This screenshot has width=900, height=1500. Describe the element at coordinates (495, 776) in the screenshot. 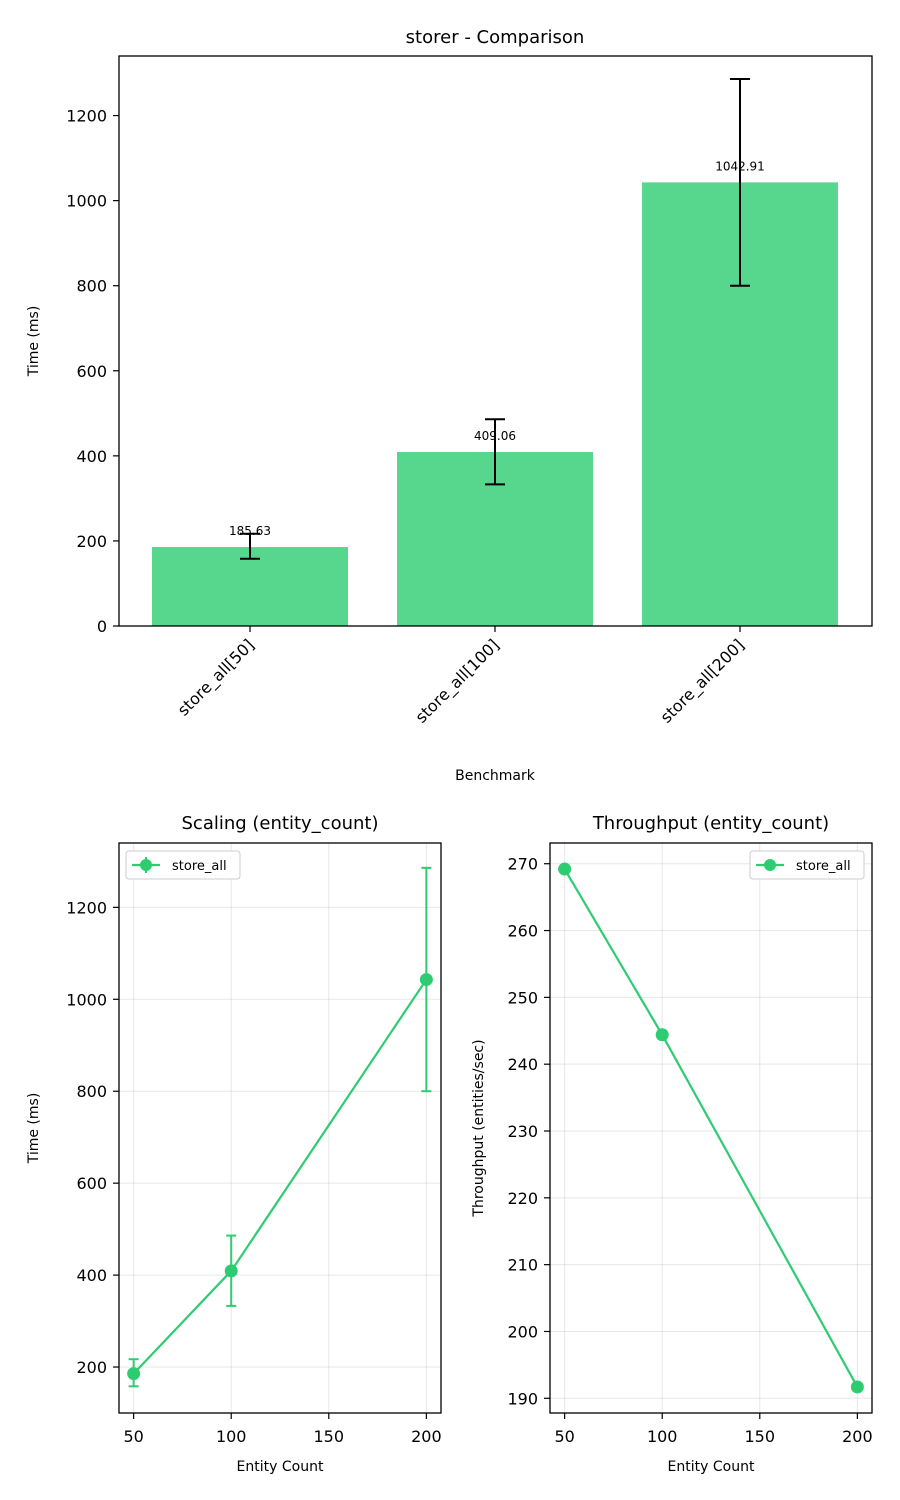

I see `x-axis-label: Benchmark` at that location.